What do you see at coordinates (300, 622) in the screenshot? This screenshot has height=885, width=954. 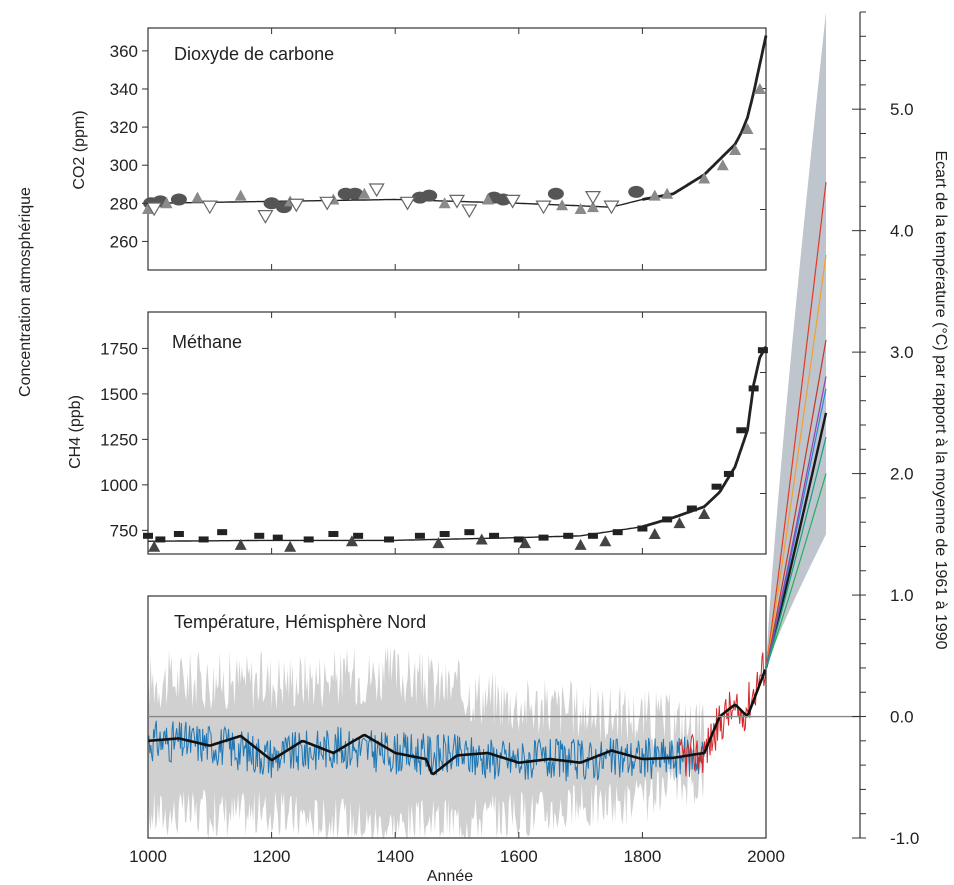 I see `temperature-panel-title: Température, Hémisphère Nord` at bounding box center [300, 622].